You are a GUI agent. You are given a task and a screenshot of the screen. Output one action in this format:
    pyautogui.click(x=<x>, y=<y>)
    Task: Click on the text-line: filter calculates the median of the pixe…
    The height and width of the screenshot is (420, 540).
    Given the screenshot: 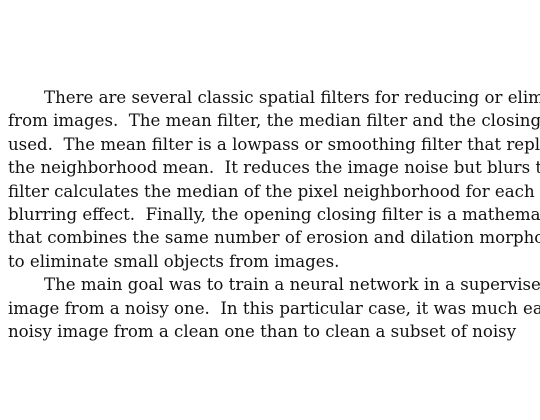 What is the action you would take?
    pyautogui.click(x=274, y=191)
    